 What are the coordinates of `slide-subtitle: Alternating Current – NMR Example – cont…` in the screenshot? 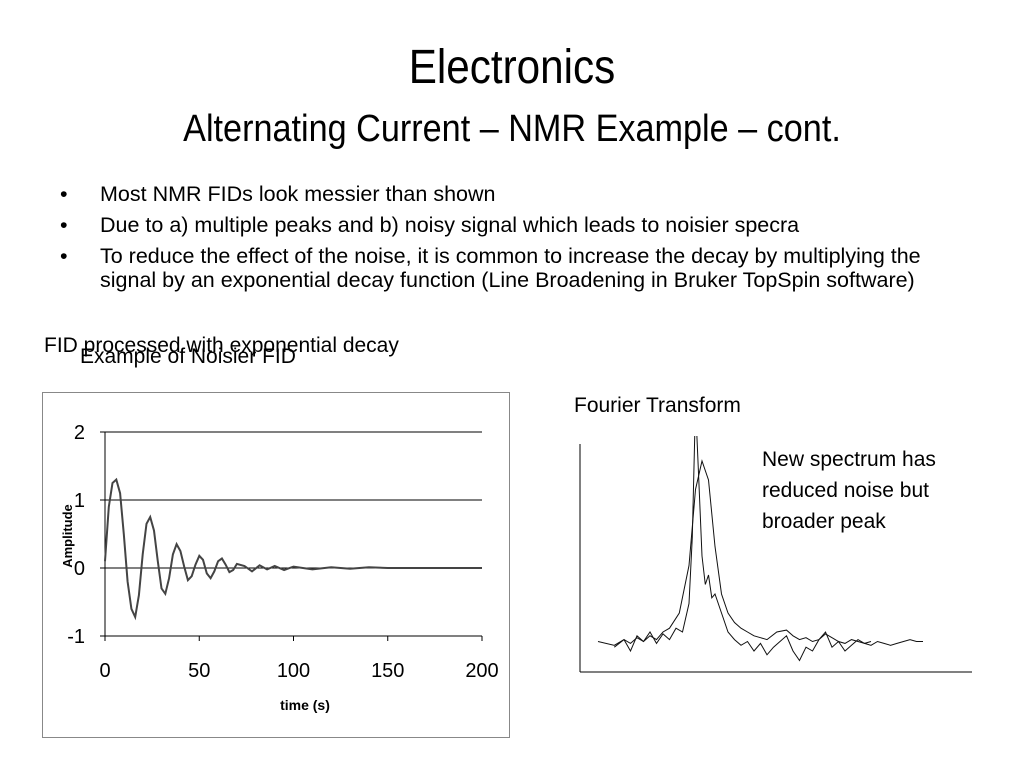 It's located at (512, 129).